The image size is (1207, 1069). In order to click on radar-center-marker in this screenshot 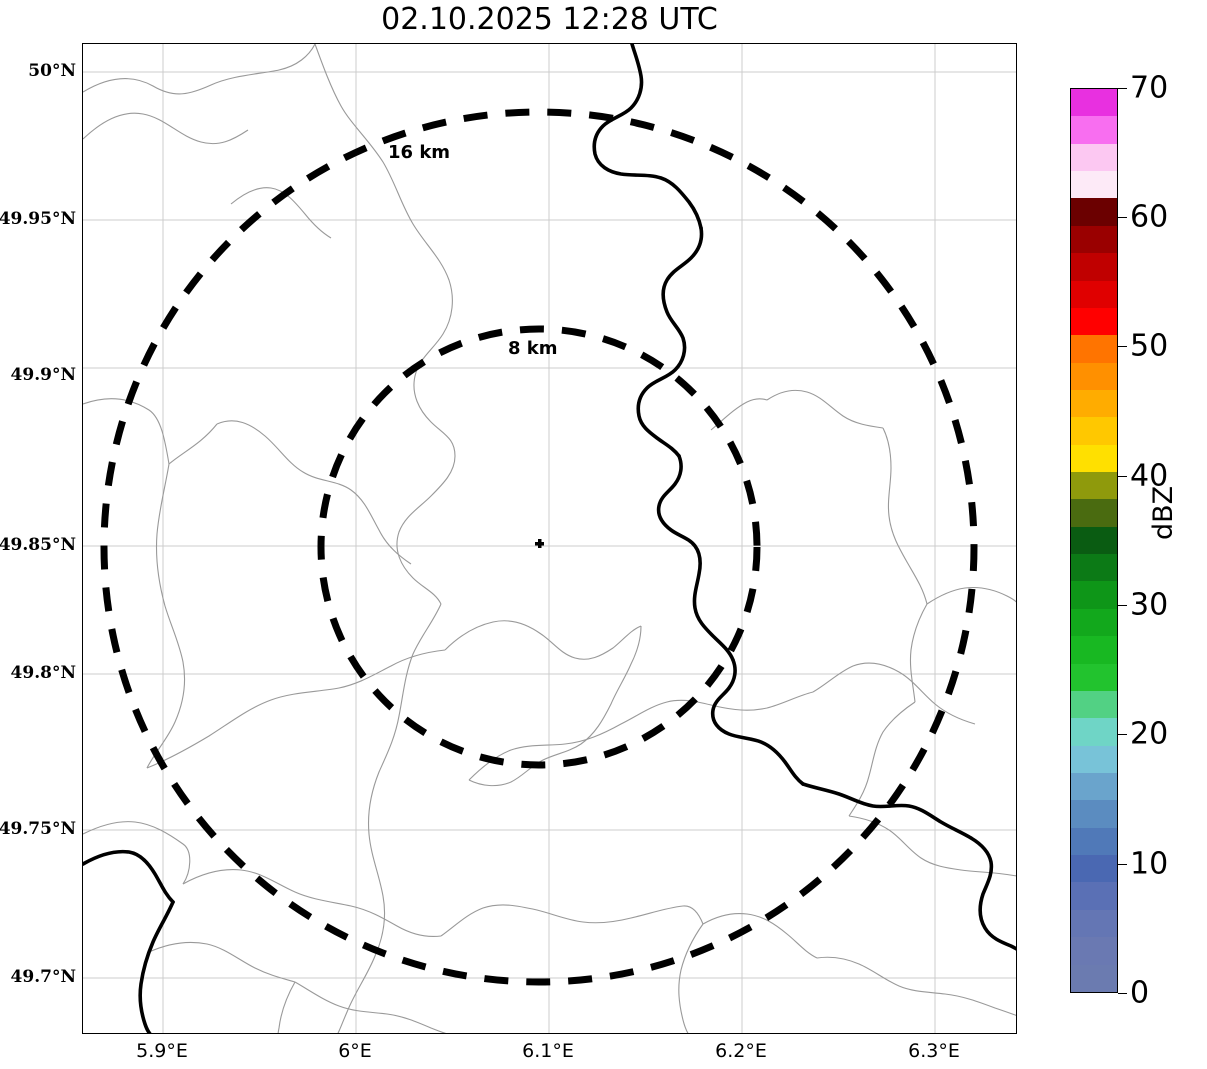, I will do `click(539, 543)`.